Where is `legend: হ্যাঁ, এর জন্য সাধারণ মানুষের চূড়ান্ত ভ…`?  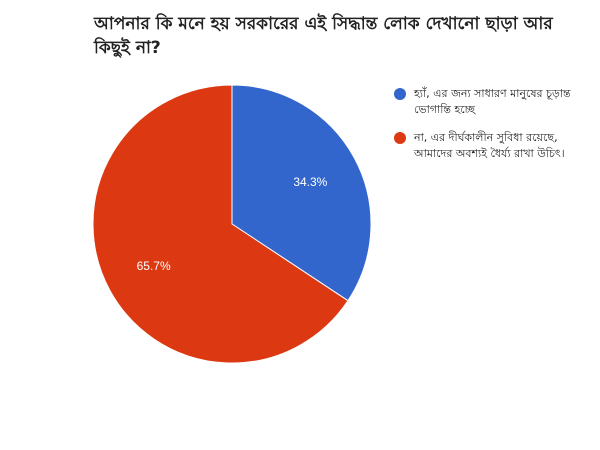
legend: হ্যাঁ, এর জন্য সাধারণ মানুষের চূড়ান্ত ভ… is located at coordinates (489, 130).